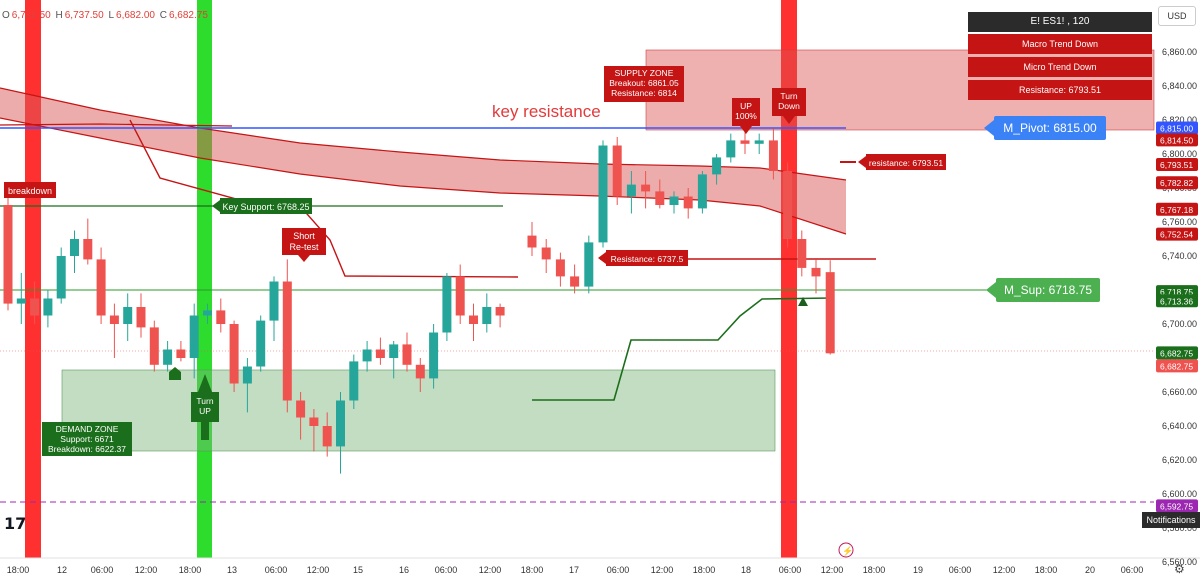 The image size is (1200, 580). I want to click on m-sup-text: M_Sup: 6718.75, so click(1048, 290).